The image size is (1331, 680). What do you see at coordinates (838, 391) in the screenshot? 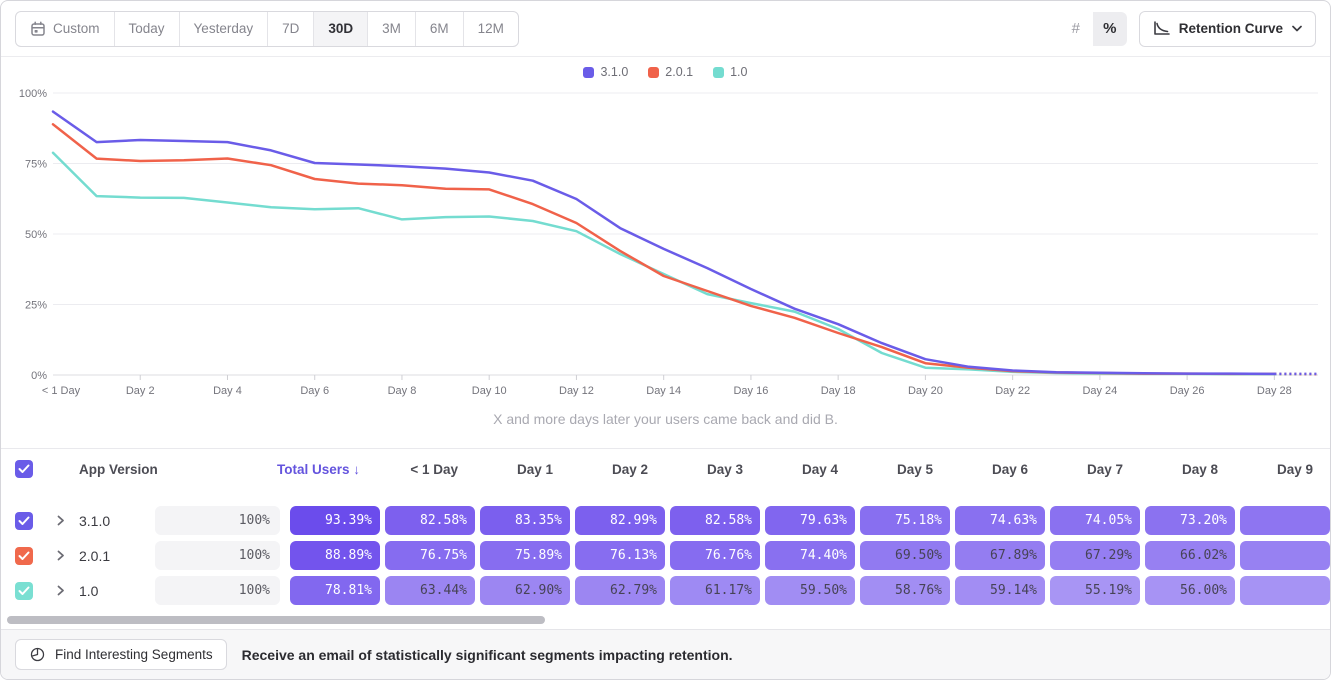
I see `x-axis-tick: Day 18` at bounding box center [838, 391].